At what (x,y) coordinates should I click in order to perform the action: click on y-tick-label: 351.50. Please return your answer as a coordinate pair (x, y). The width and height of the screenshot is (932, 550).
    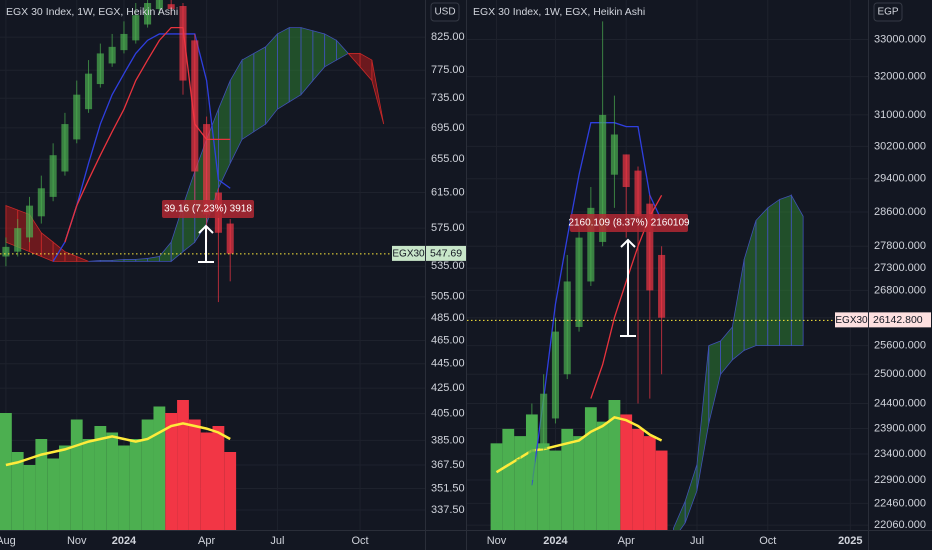
    Looking at the image, I should click on (448, 488).